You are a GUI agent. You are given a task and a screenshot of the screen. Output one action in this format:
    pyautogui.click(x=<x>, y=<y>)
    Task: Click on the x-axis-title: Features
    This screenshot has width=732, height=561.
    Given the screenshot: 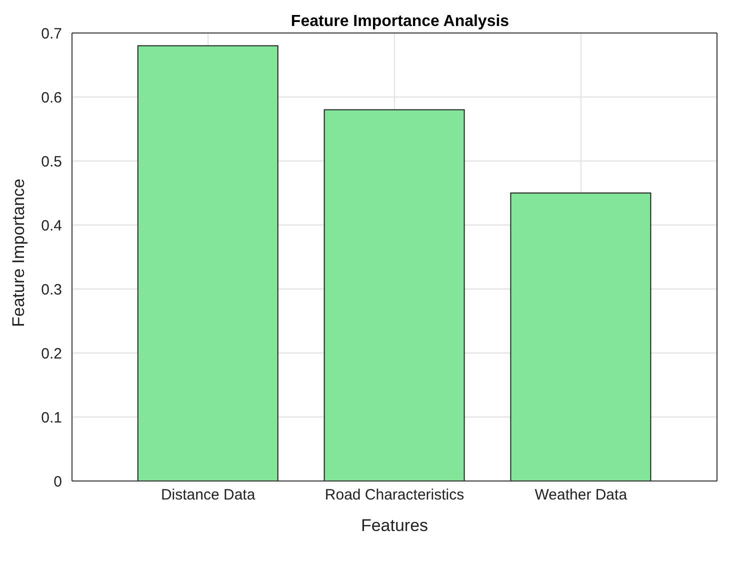 What is the action you would take?
    pyautogui.click(x=394, y=525)
    